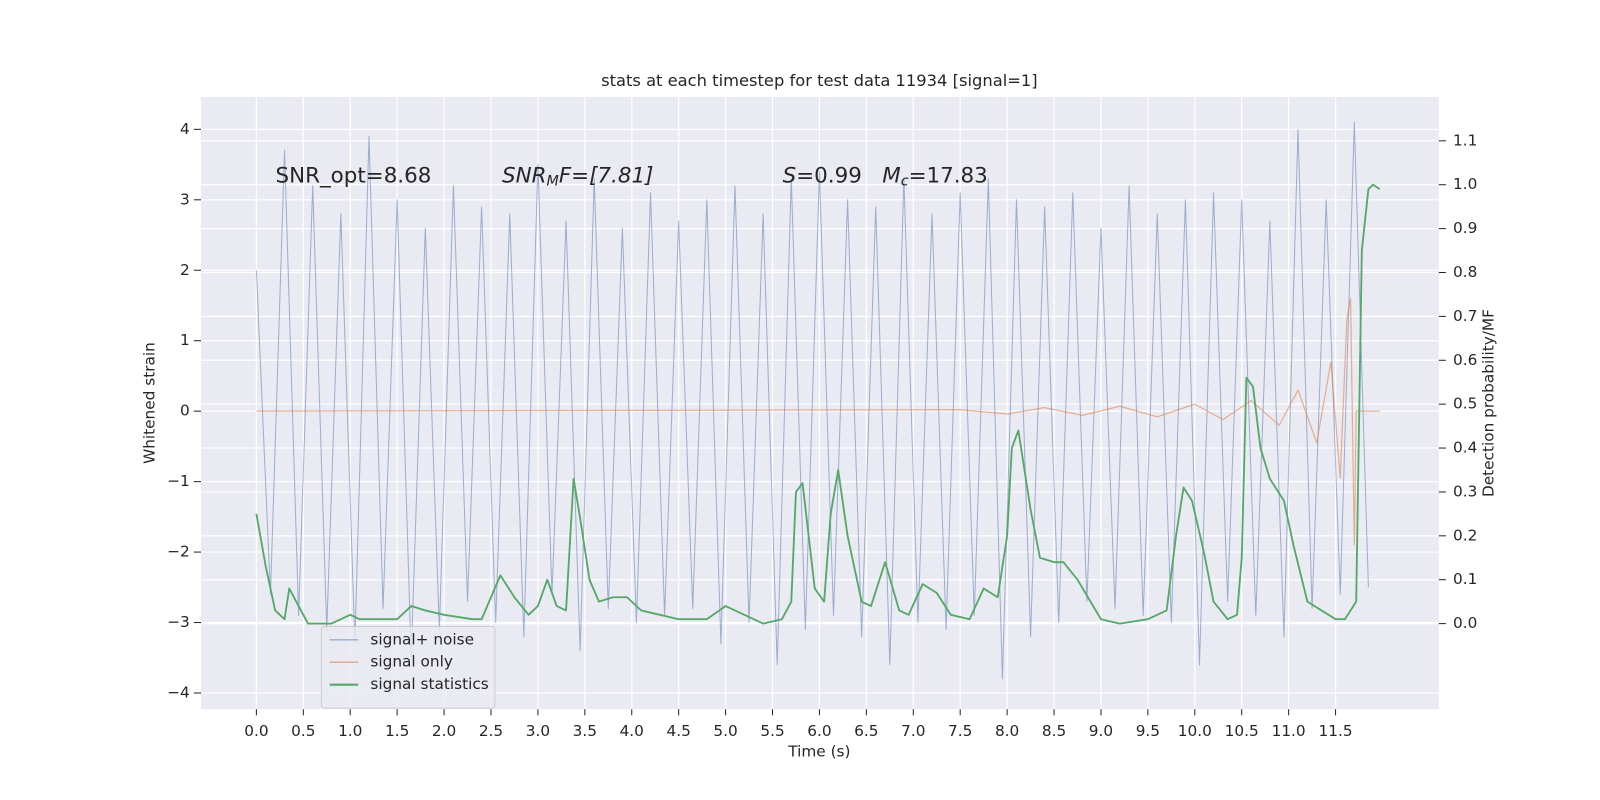 The width and height of the screenshot is (1600, 800). I want to click on y-tick-label: 0, so click(185, 411).